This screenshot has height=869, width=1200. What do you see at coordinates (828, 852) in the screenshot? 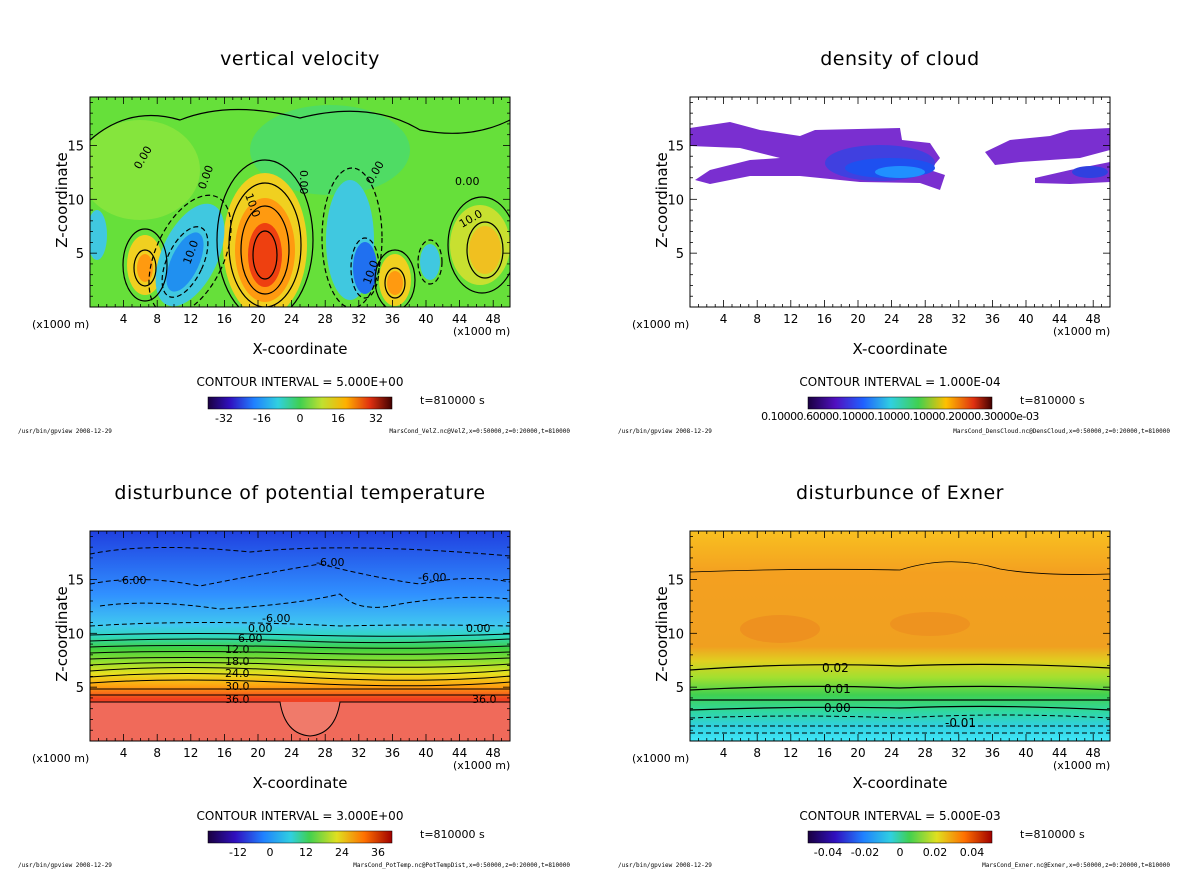
I see `colorbar-tick: -0.04` at bounding box center [828, 852].